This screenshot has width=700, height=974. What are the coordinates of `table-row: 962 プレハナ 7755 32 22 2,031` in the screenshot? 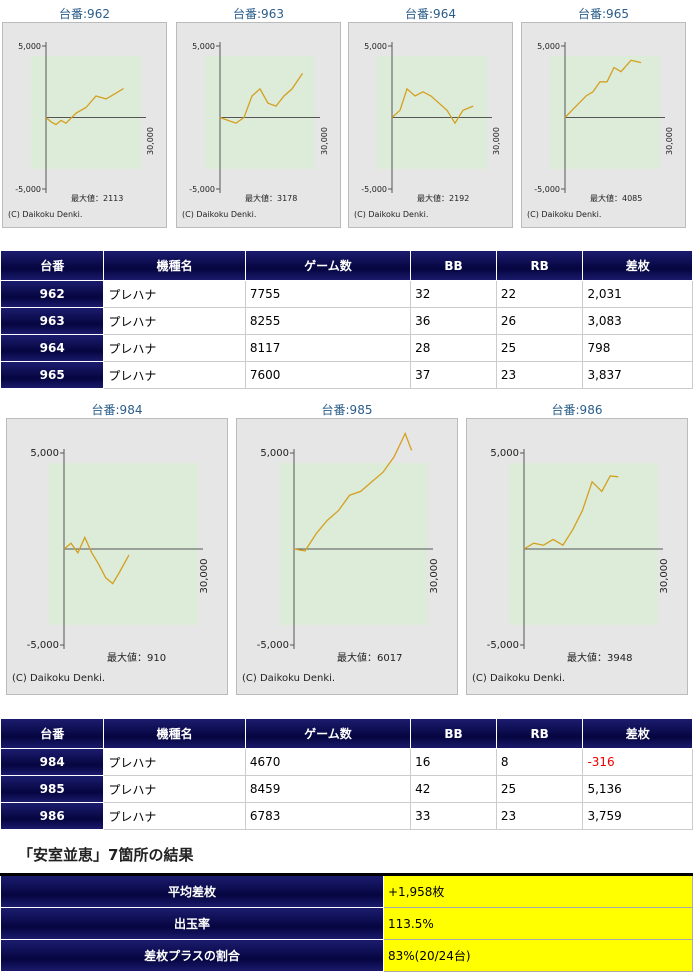 It's located at (346, 294).